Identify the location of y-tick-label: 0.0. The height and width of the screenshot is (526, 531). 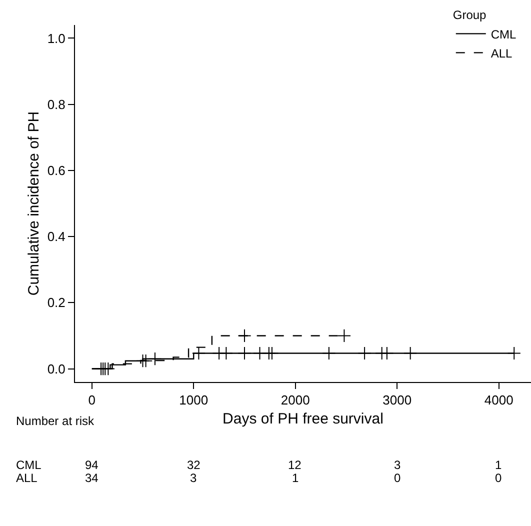
(56, 368).